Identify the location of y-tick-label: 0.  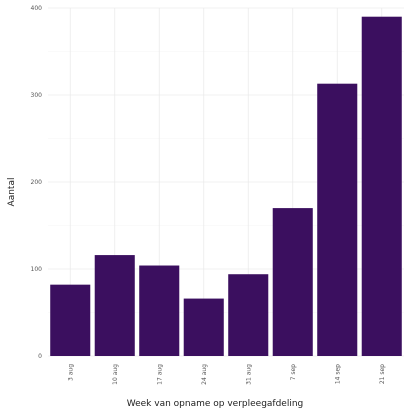
(40, 356).